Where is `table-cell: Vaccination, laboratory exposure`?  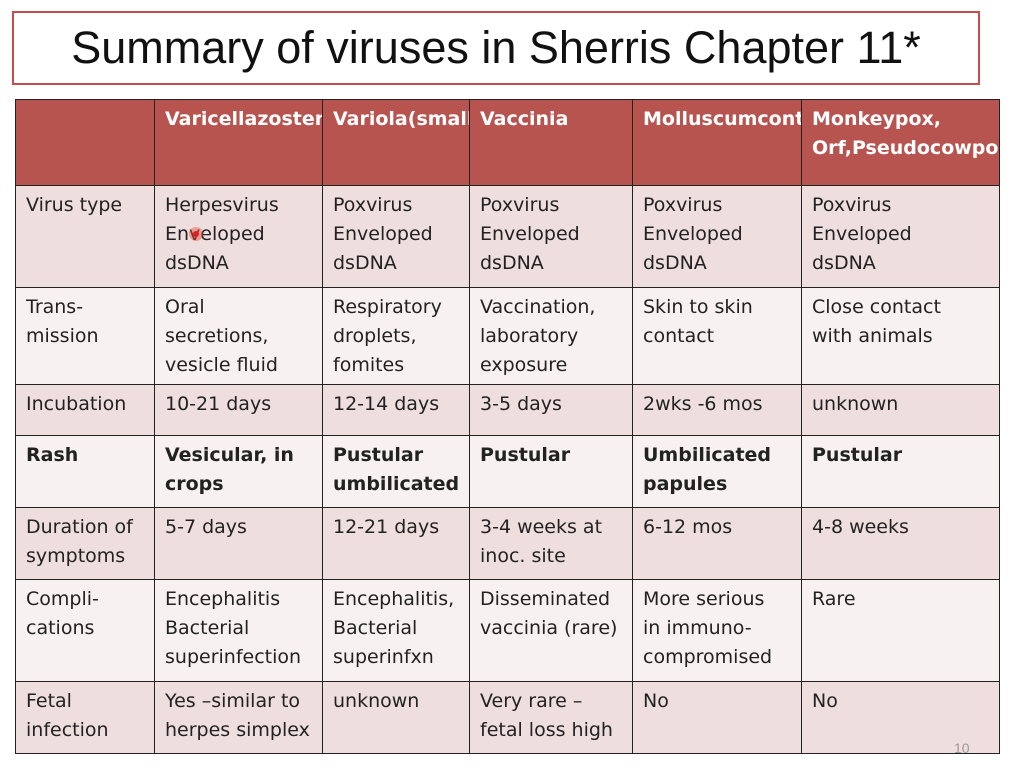
table-cell: Vaccination, laboratory exposure is located at coordinates (551, 336).